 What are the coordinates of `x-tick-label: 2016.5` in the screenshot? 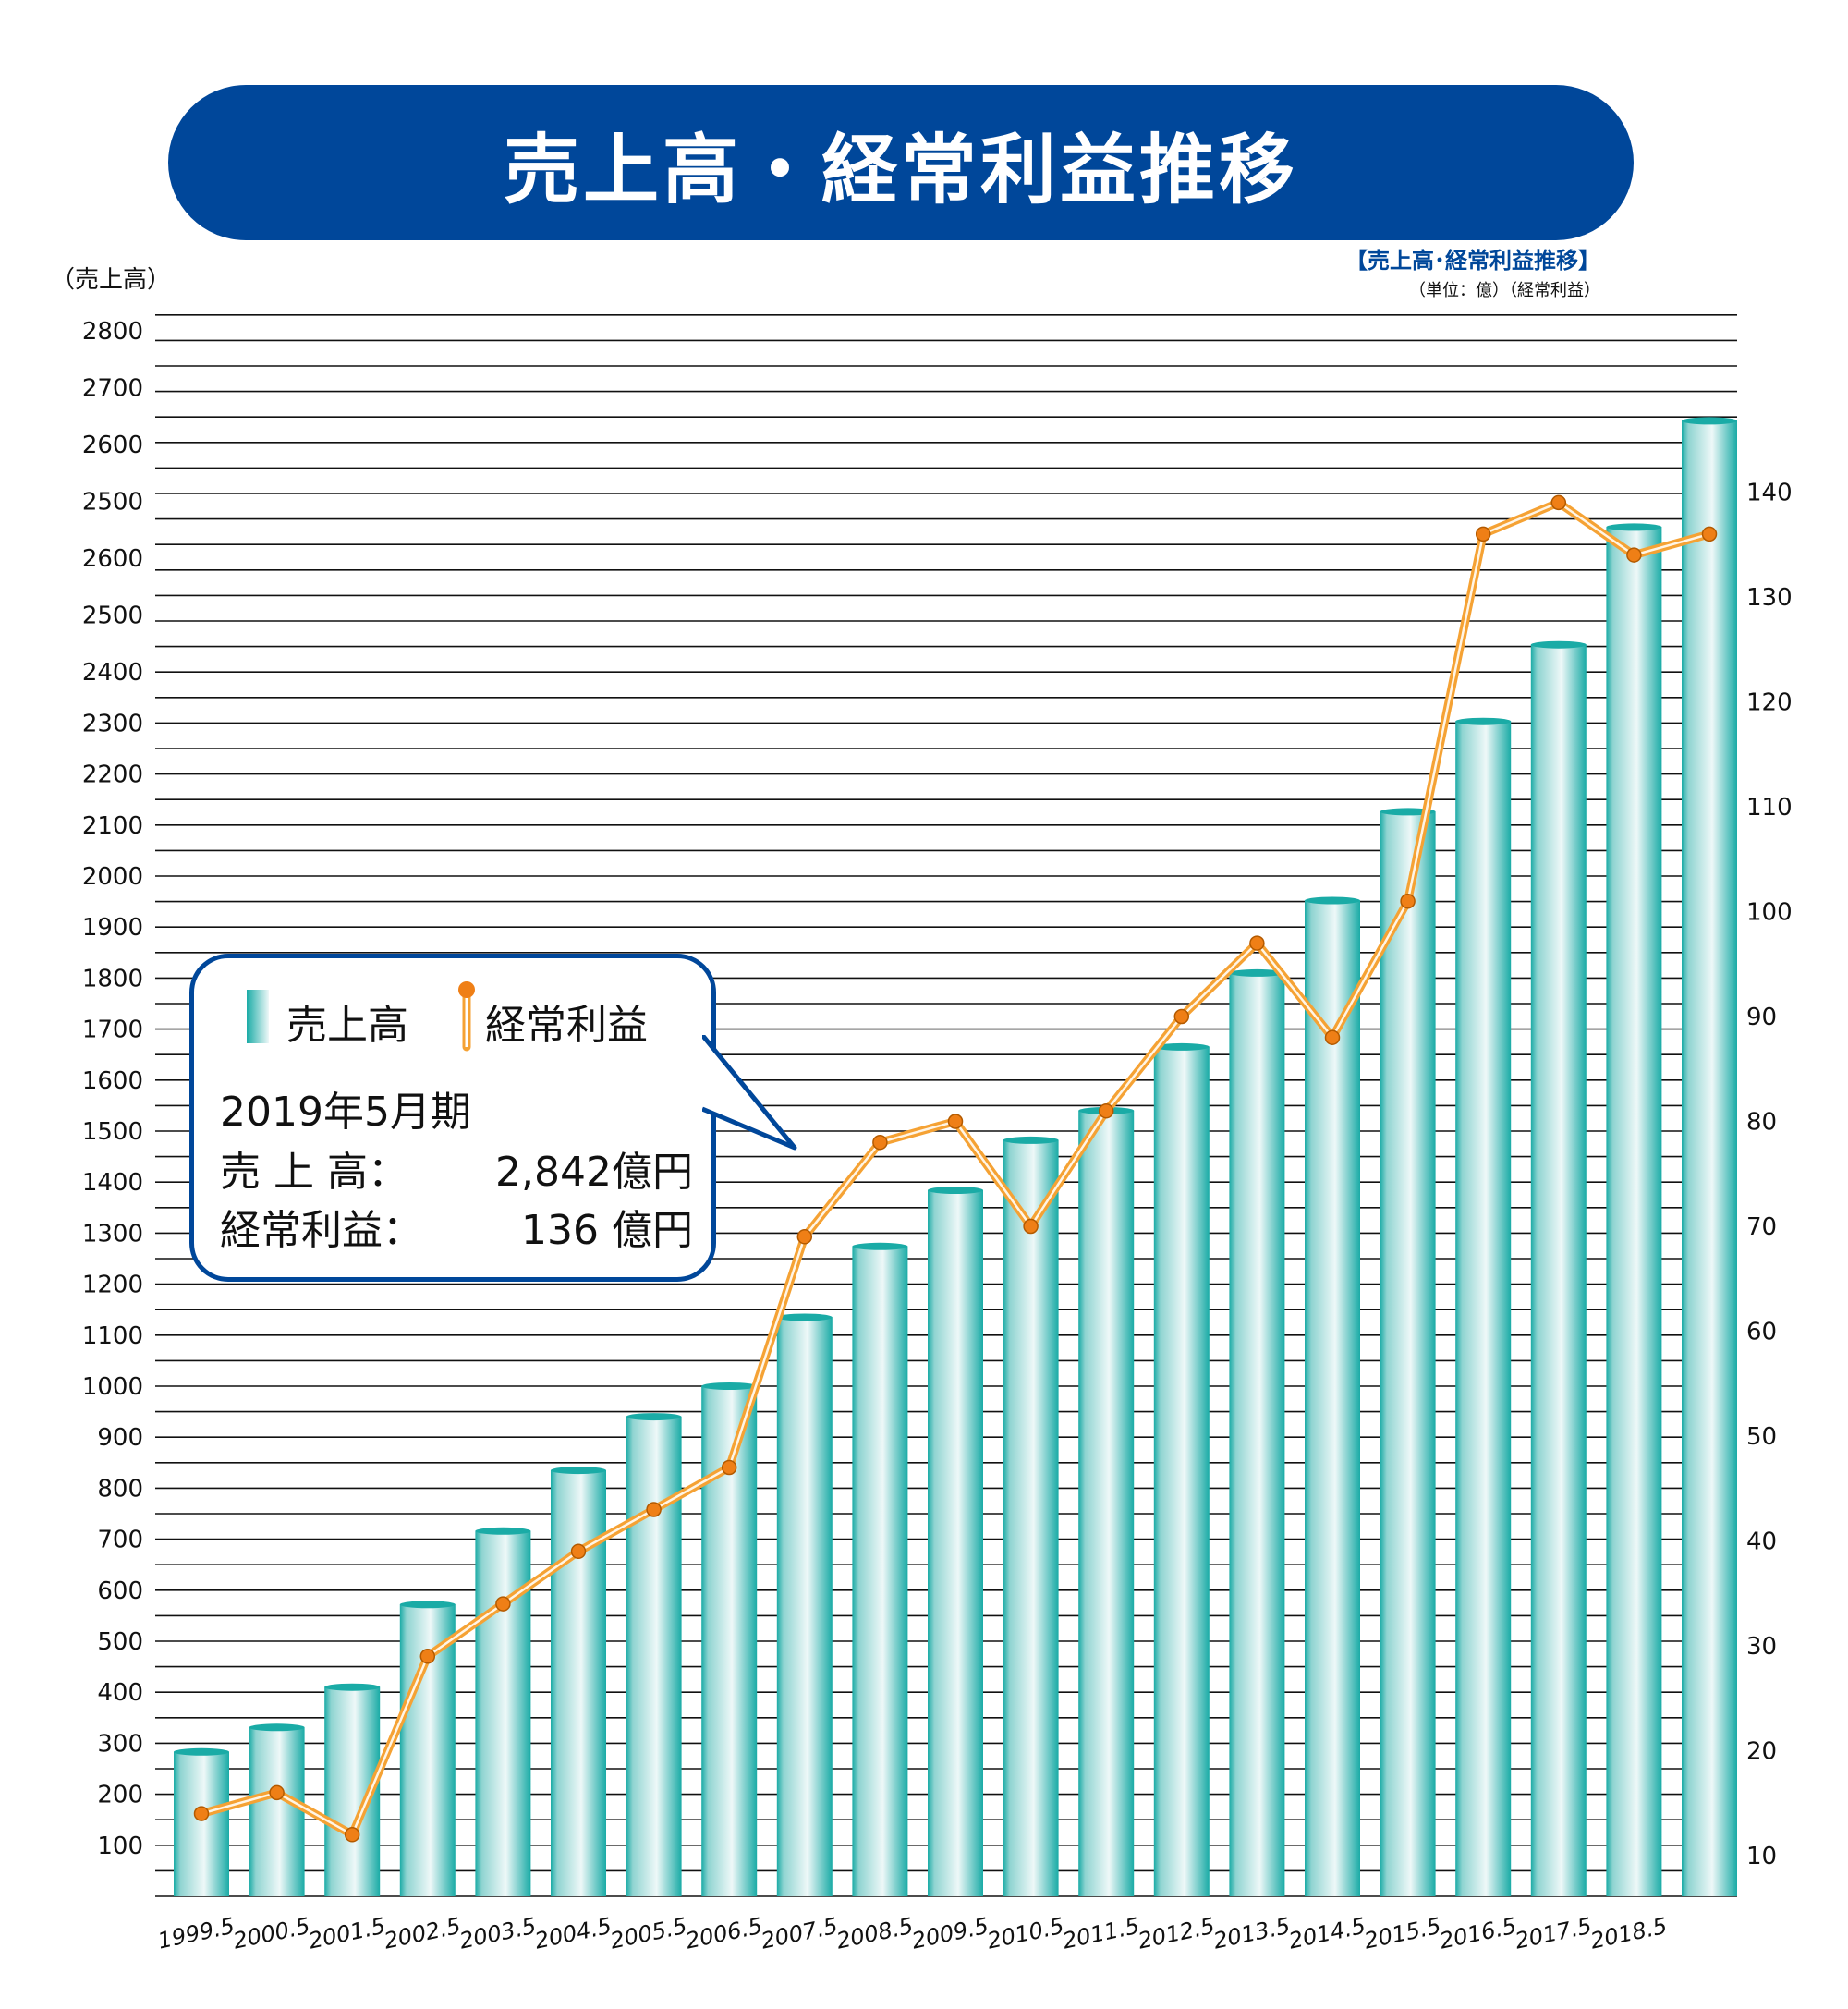 It's located at (1478, 1933).